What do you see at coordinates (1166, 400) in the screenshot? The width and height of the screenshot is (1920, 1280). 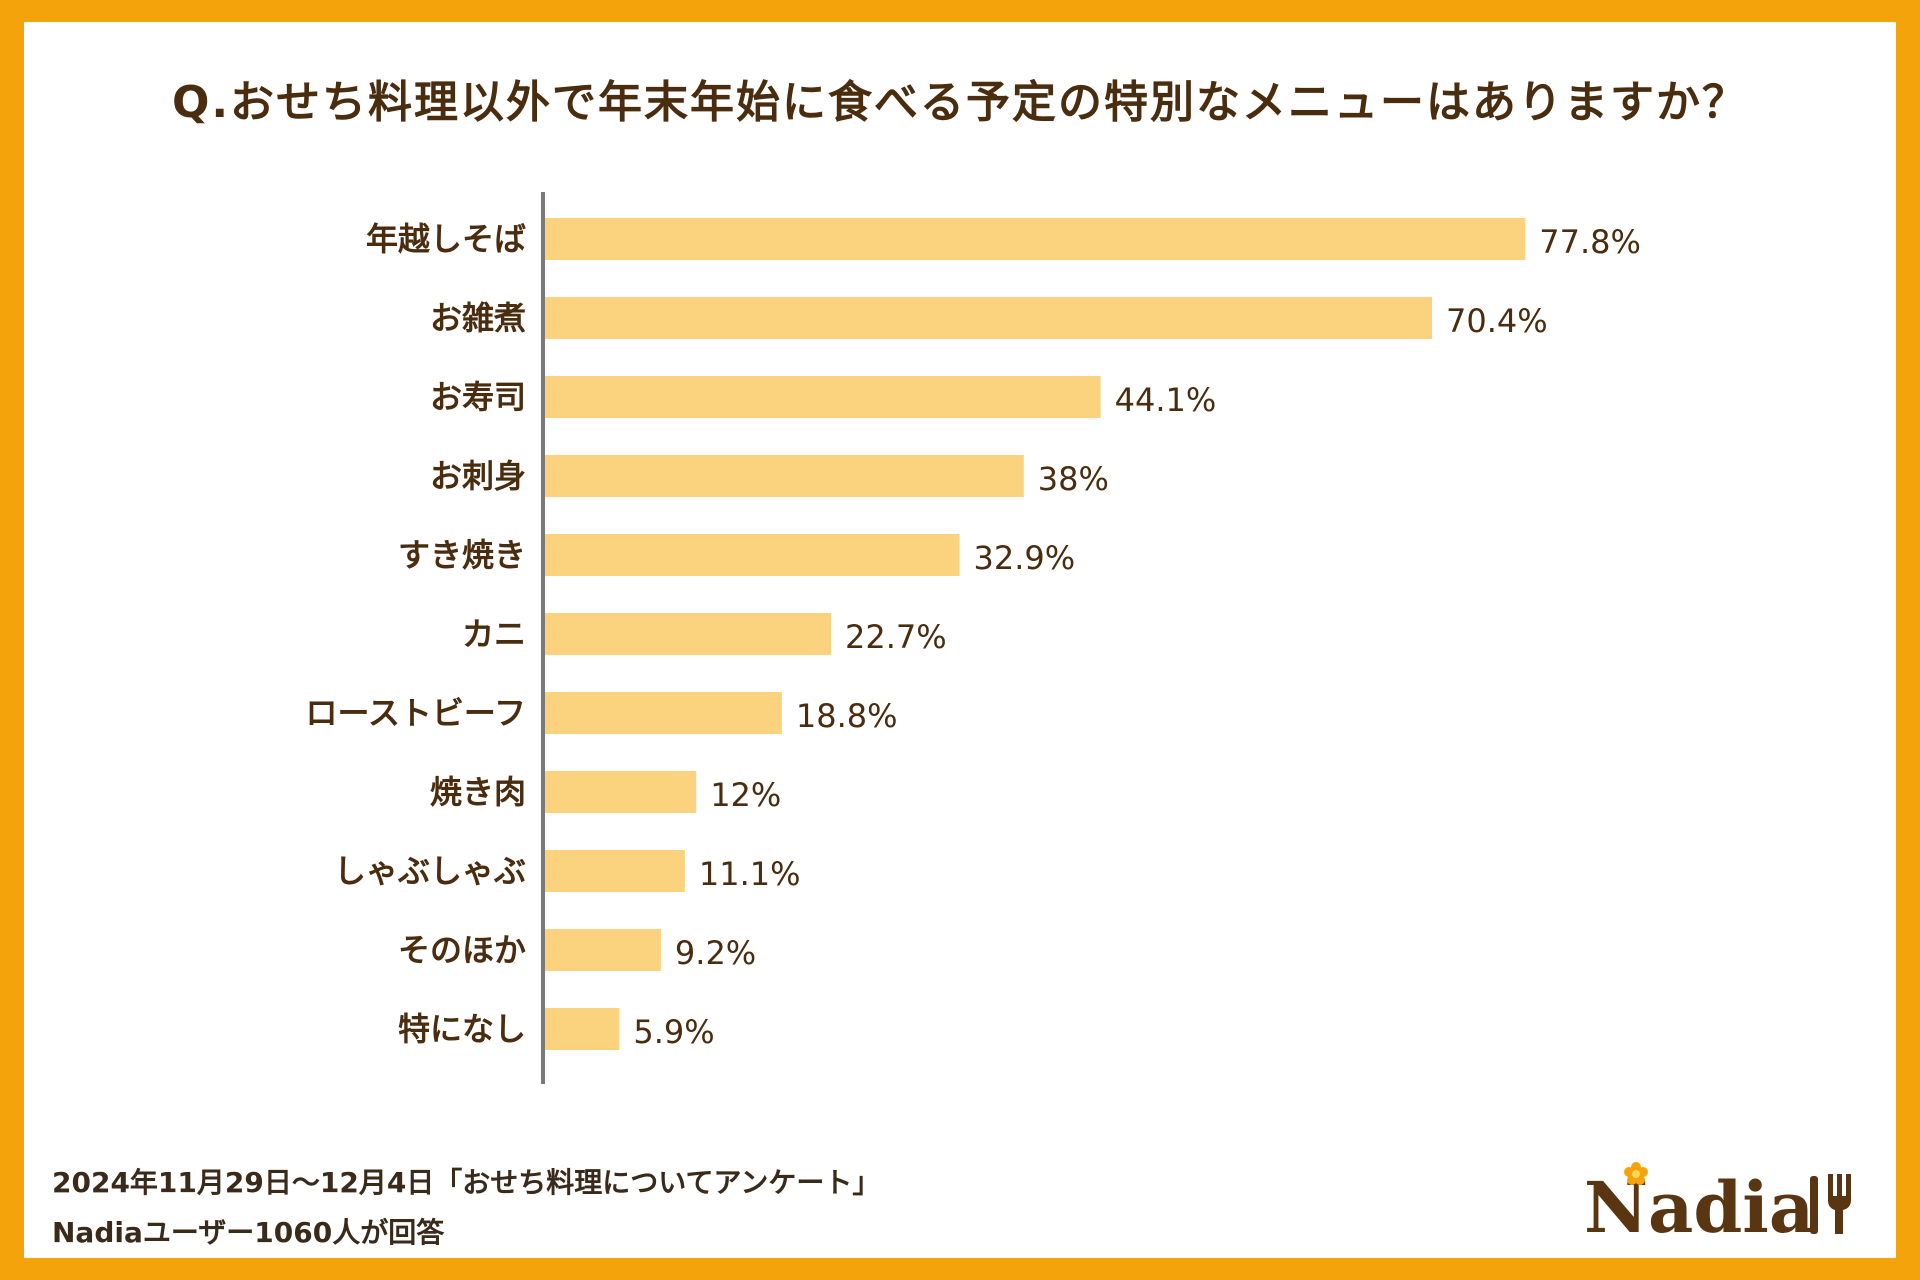 I see `value-label: 44.1%` at bounding box center [1166, 400].